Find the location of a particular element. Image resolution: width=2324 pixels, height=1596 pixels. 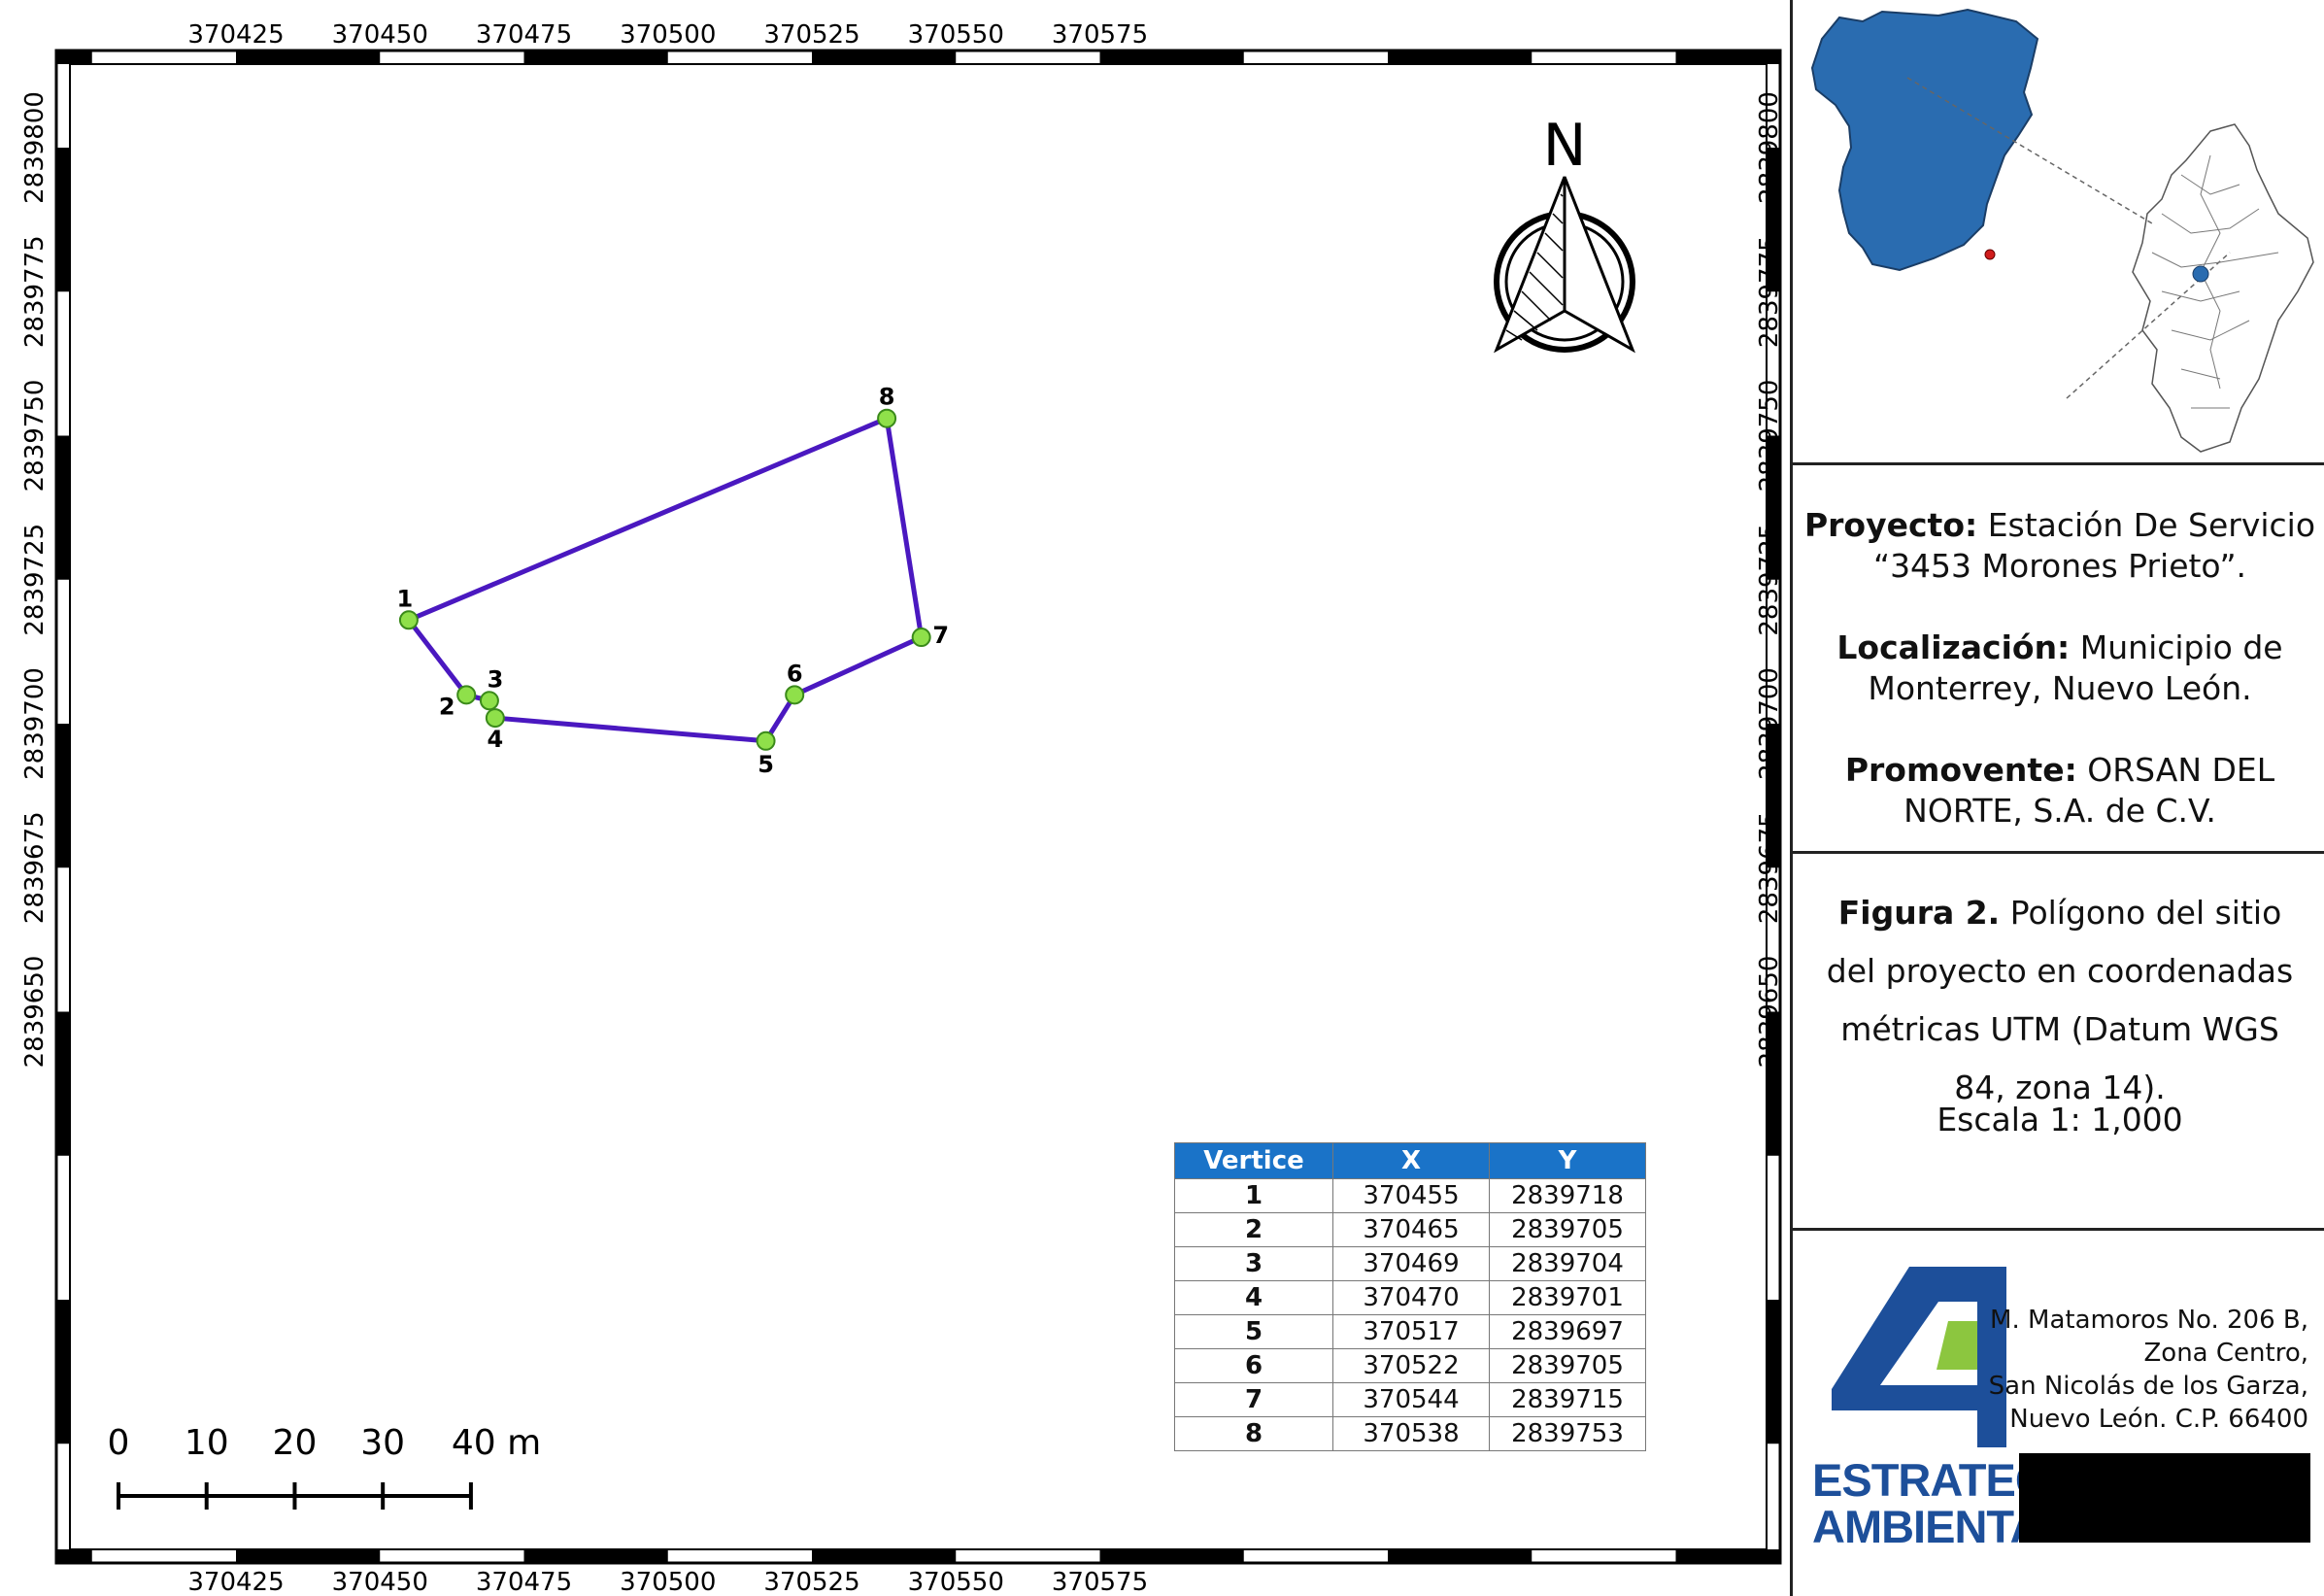

vertex-label: 8 is located at coordinates (887, 398).